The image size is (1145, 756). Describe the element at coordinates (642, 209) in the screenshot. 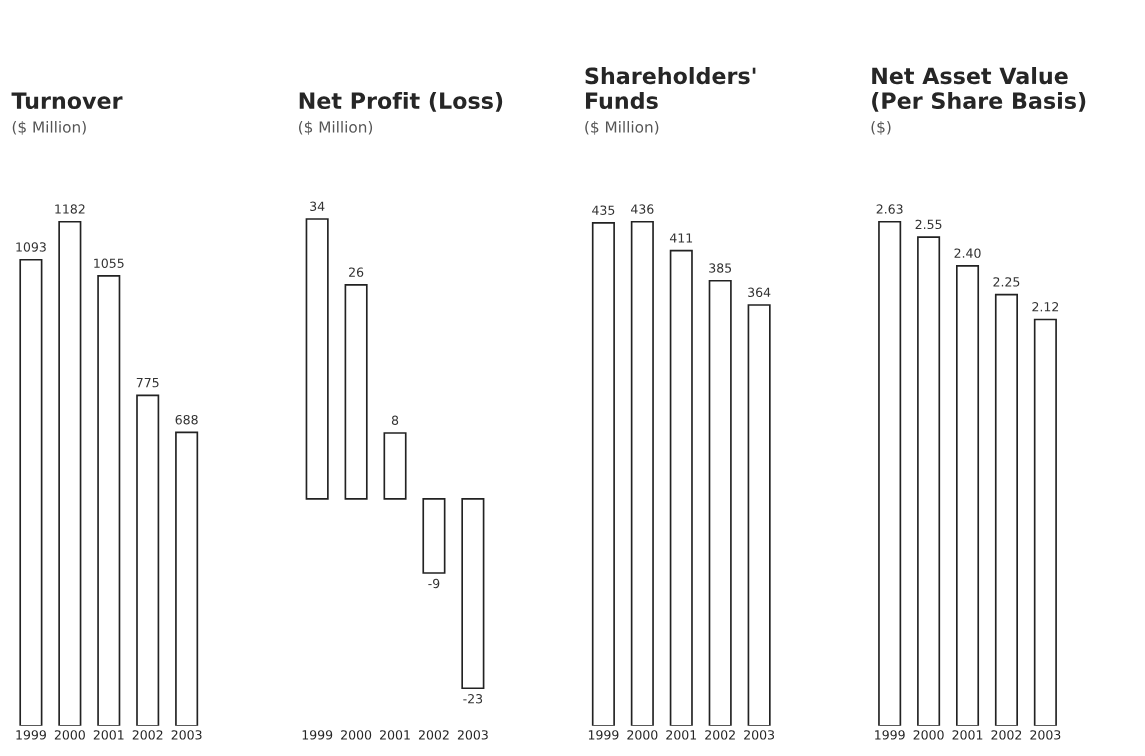

I see `data-label: 436` at that location.